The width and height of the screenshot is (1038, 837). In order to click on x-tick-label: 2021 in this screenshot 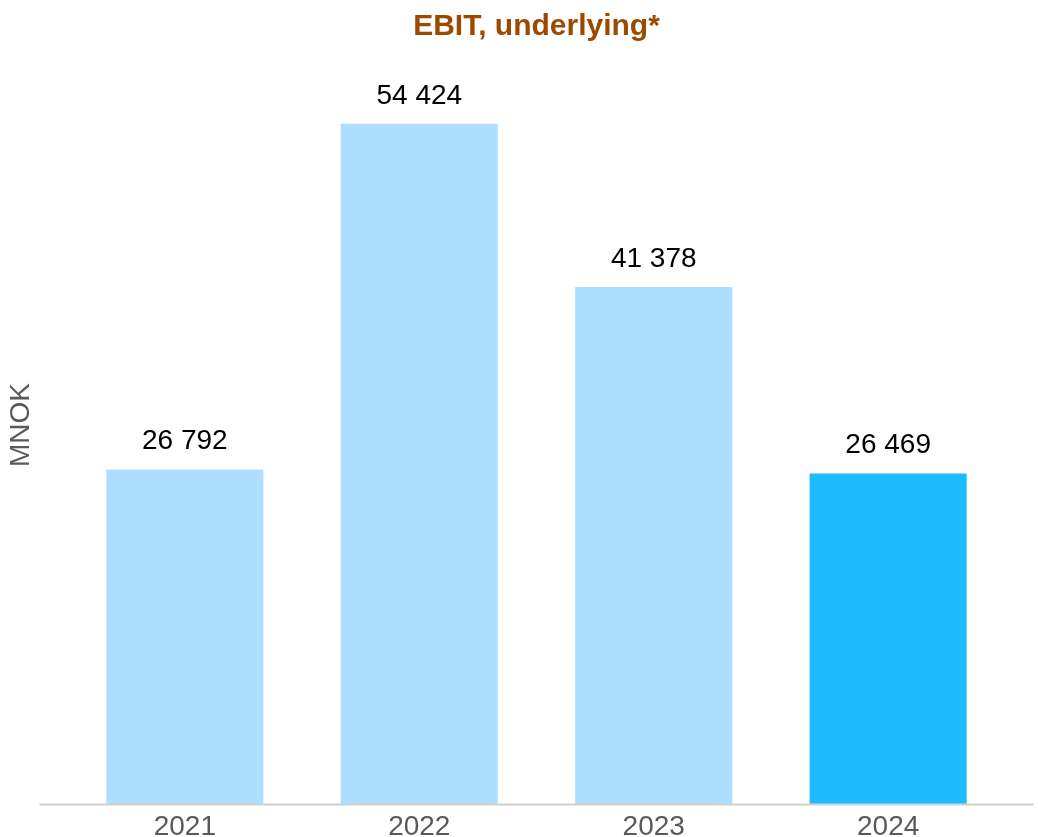, I will do `click(184, 823)`.